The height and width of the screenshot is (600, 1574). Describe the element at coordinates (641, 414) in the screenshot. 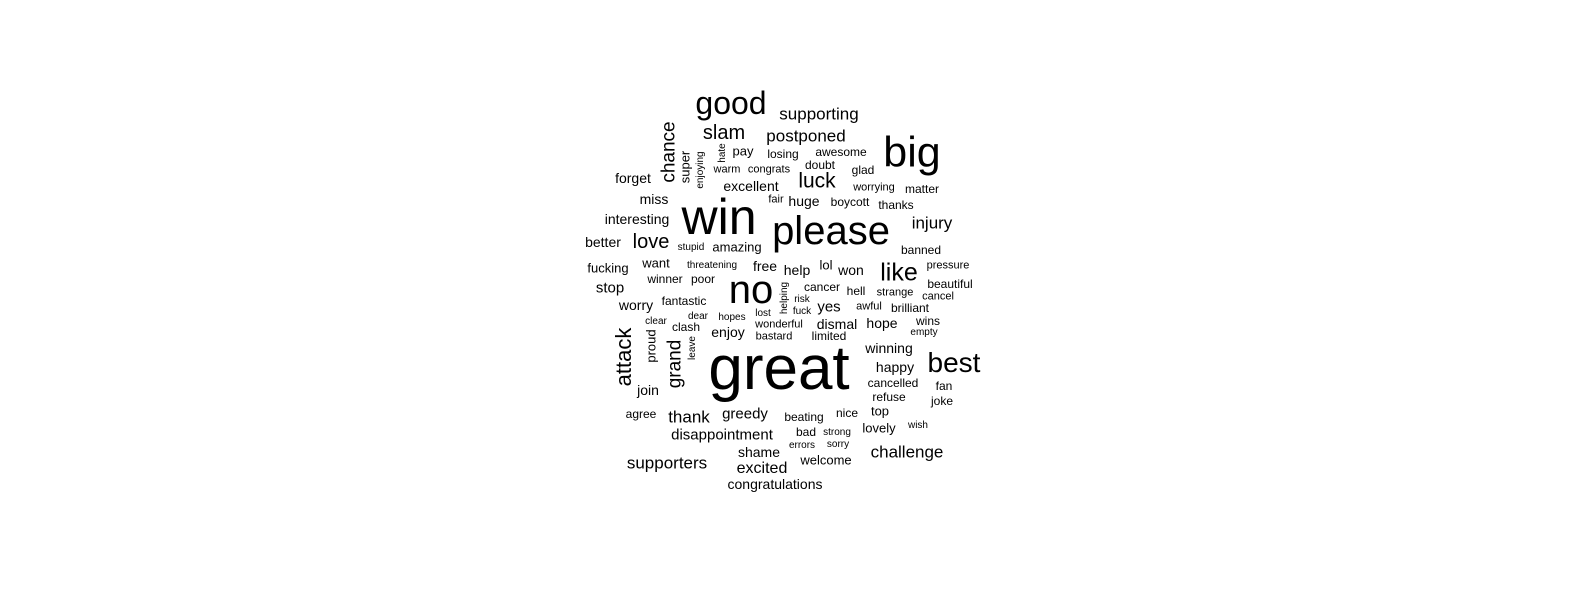

I see `word-agree: agree` at that location.